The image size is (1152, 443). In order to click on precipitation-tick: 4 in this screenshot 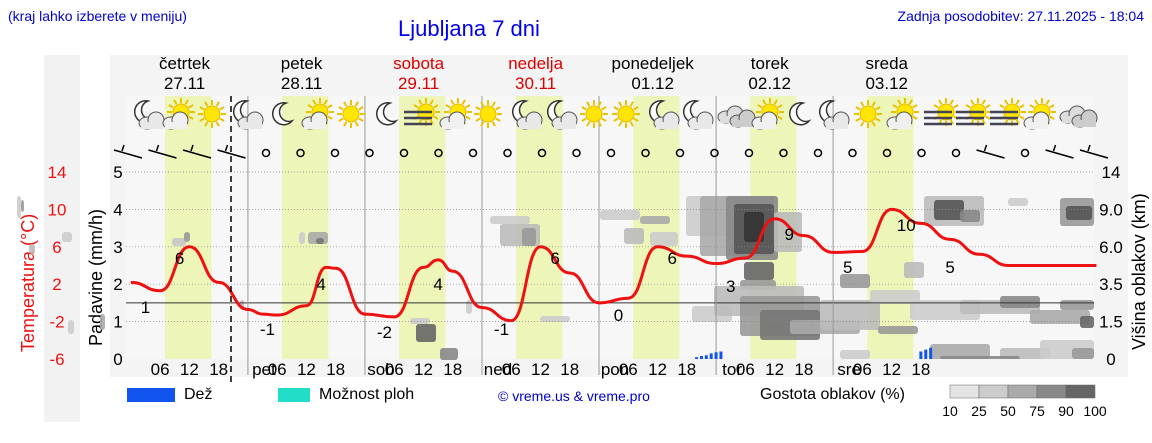, I will do `click(117, 209)`.